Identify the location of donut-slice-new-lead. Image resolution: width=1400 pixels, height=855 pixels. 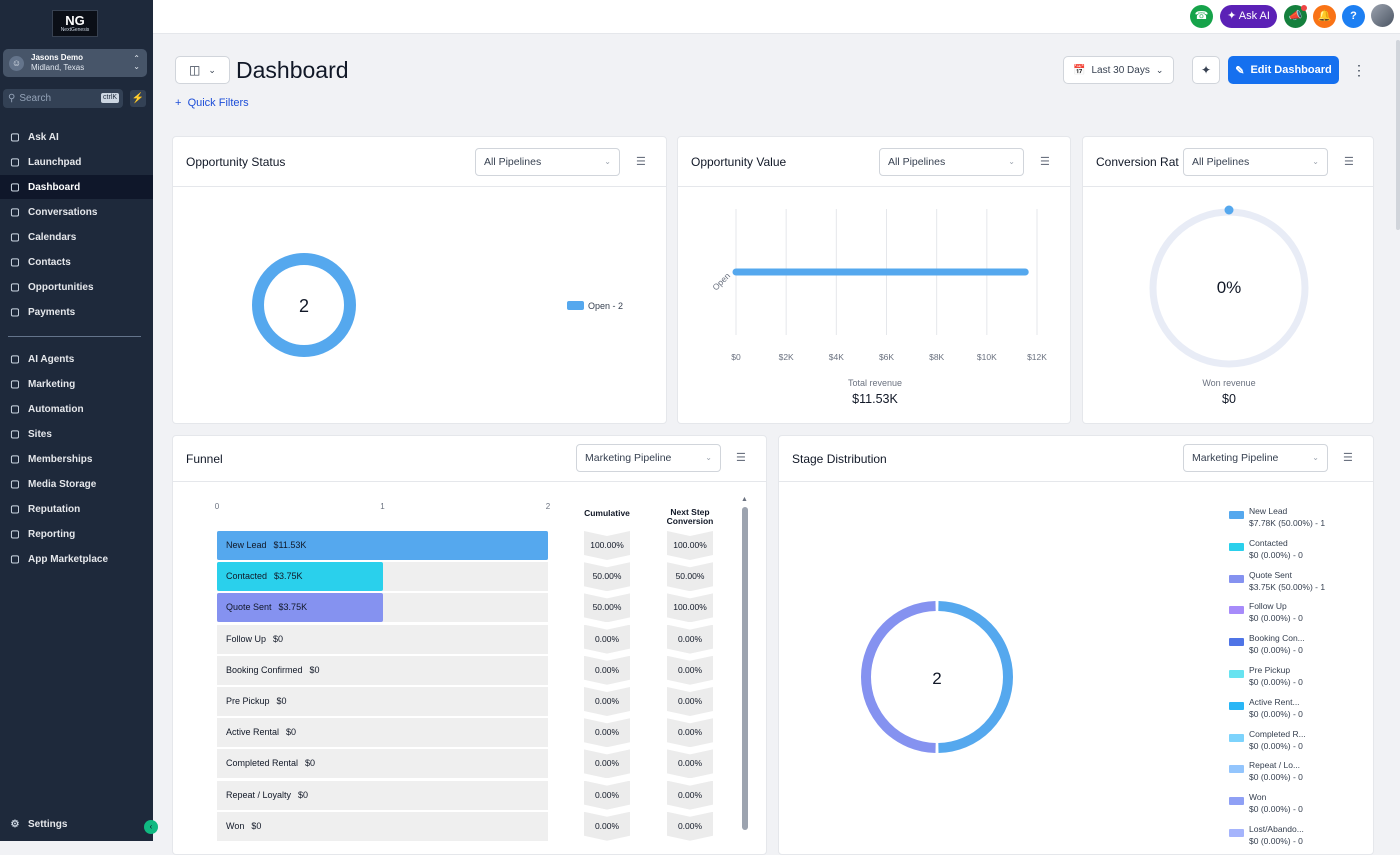
(976, 677).